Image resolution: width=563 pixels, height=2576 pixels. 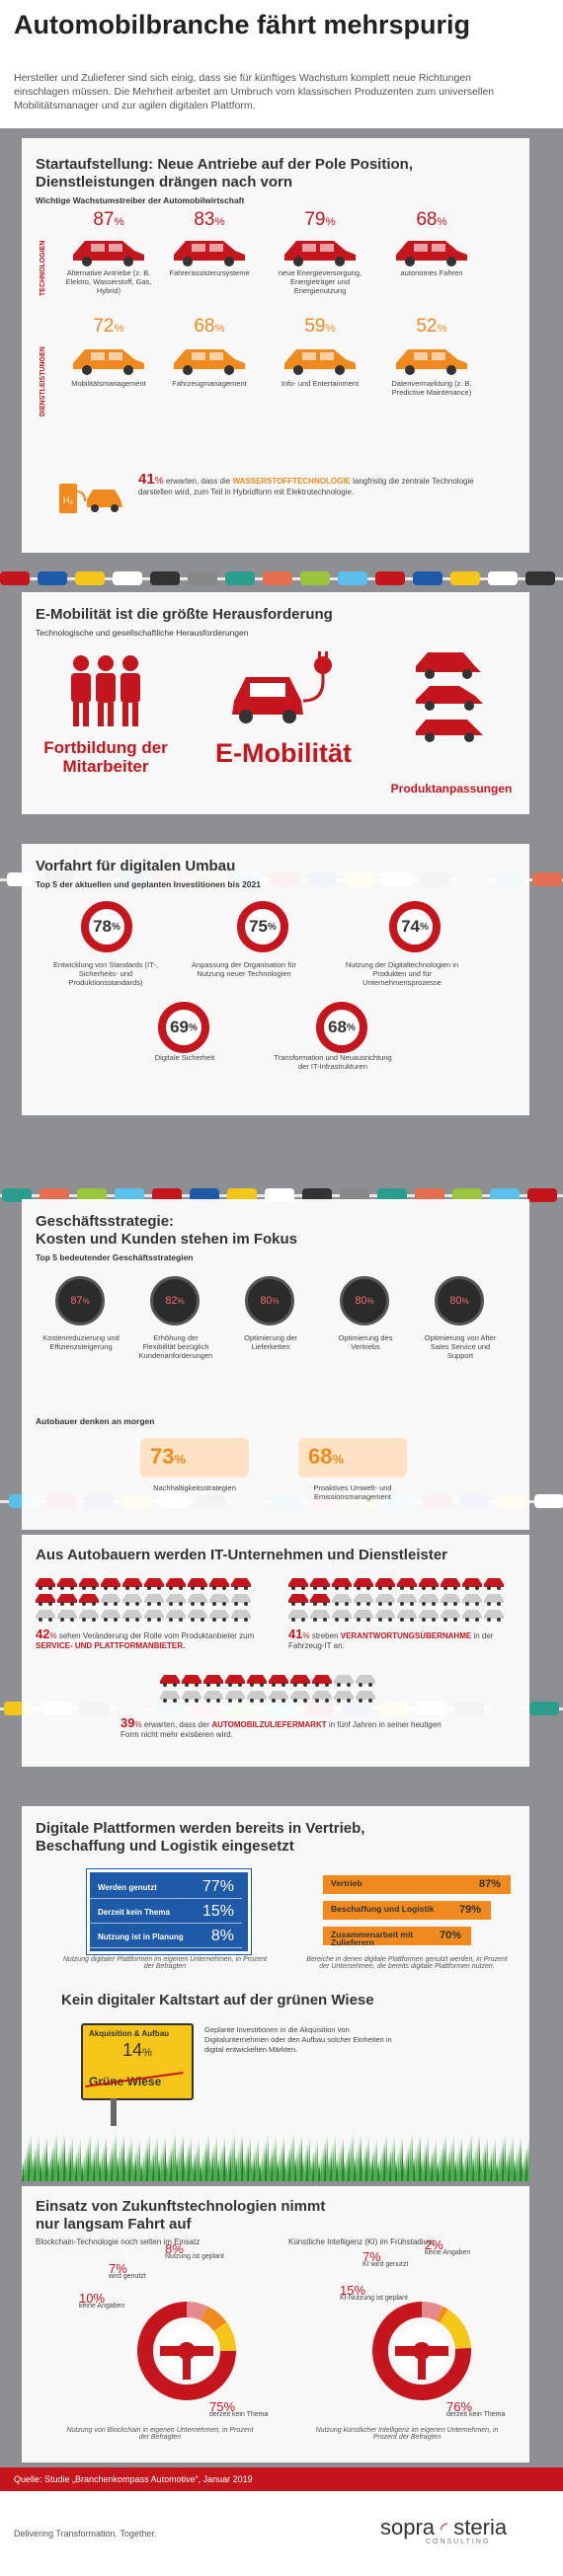 I want to click on gauge: 87%, so click(x=80, y=1301).